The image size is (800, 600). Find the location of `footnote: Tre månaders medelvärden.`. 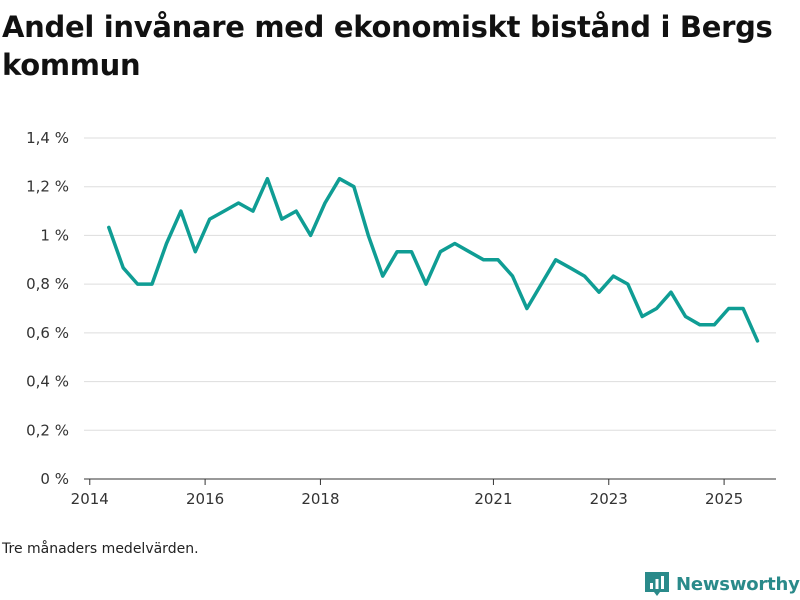

footnote: Tre månaders medelvärden. is located at coordinates (100, 549).